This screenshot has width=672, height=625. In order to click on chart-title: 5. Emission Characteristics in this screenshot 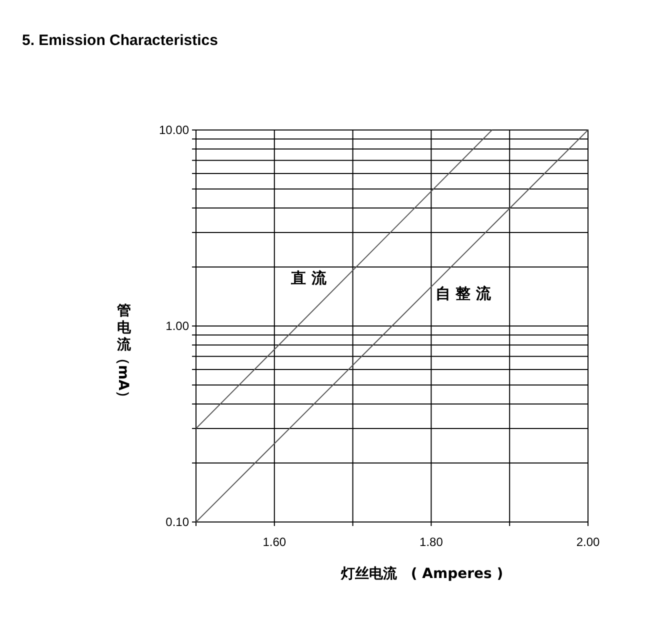, I will do `click(120, 40)`.